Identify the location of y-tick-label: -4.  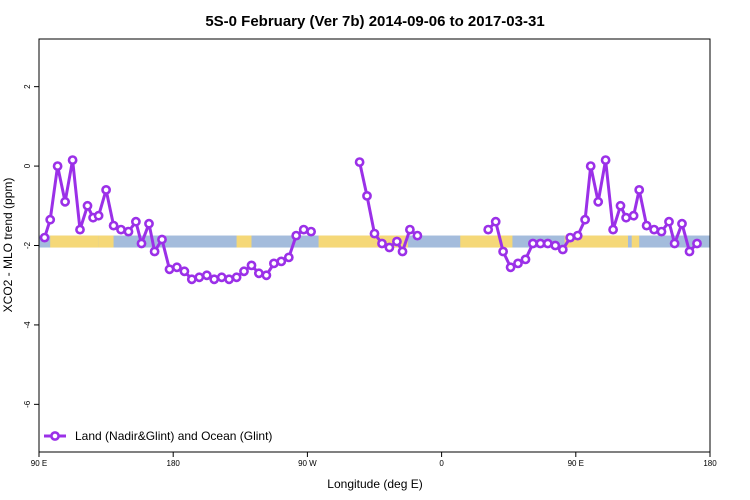
(27, 325).